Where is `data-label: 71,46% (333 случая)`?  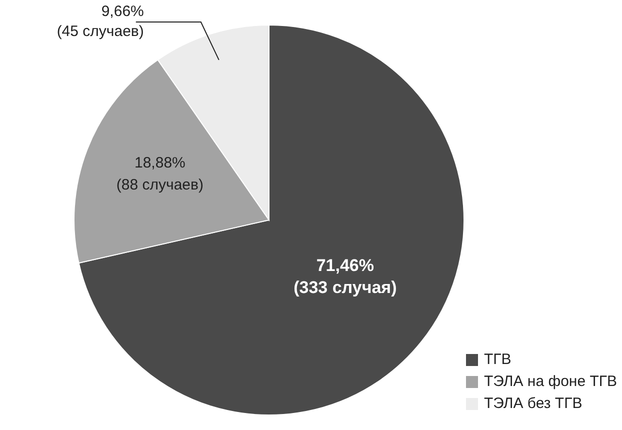
data-label: 71,46% (333 случая) is located at coordinates (345, 276).